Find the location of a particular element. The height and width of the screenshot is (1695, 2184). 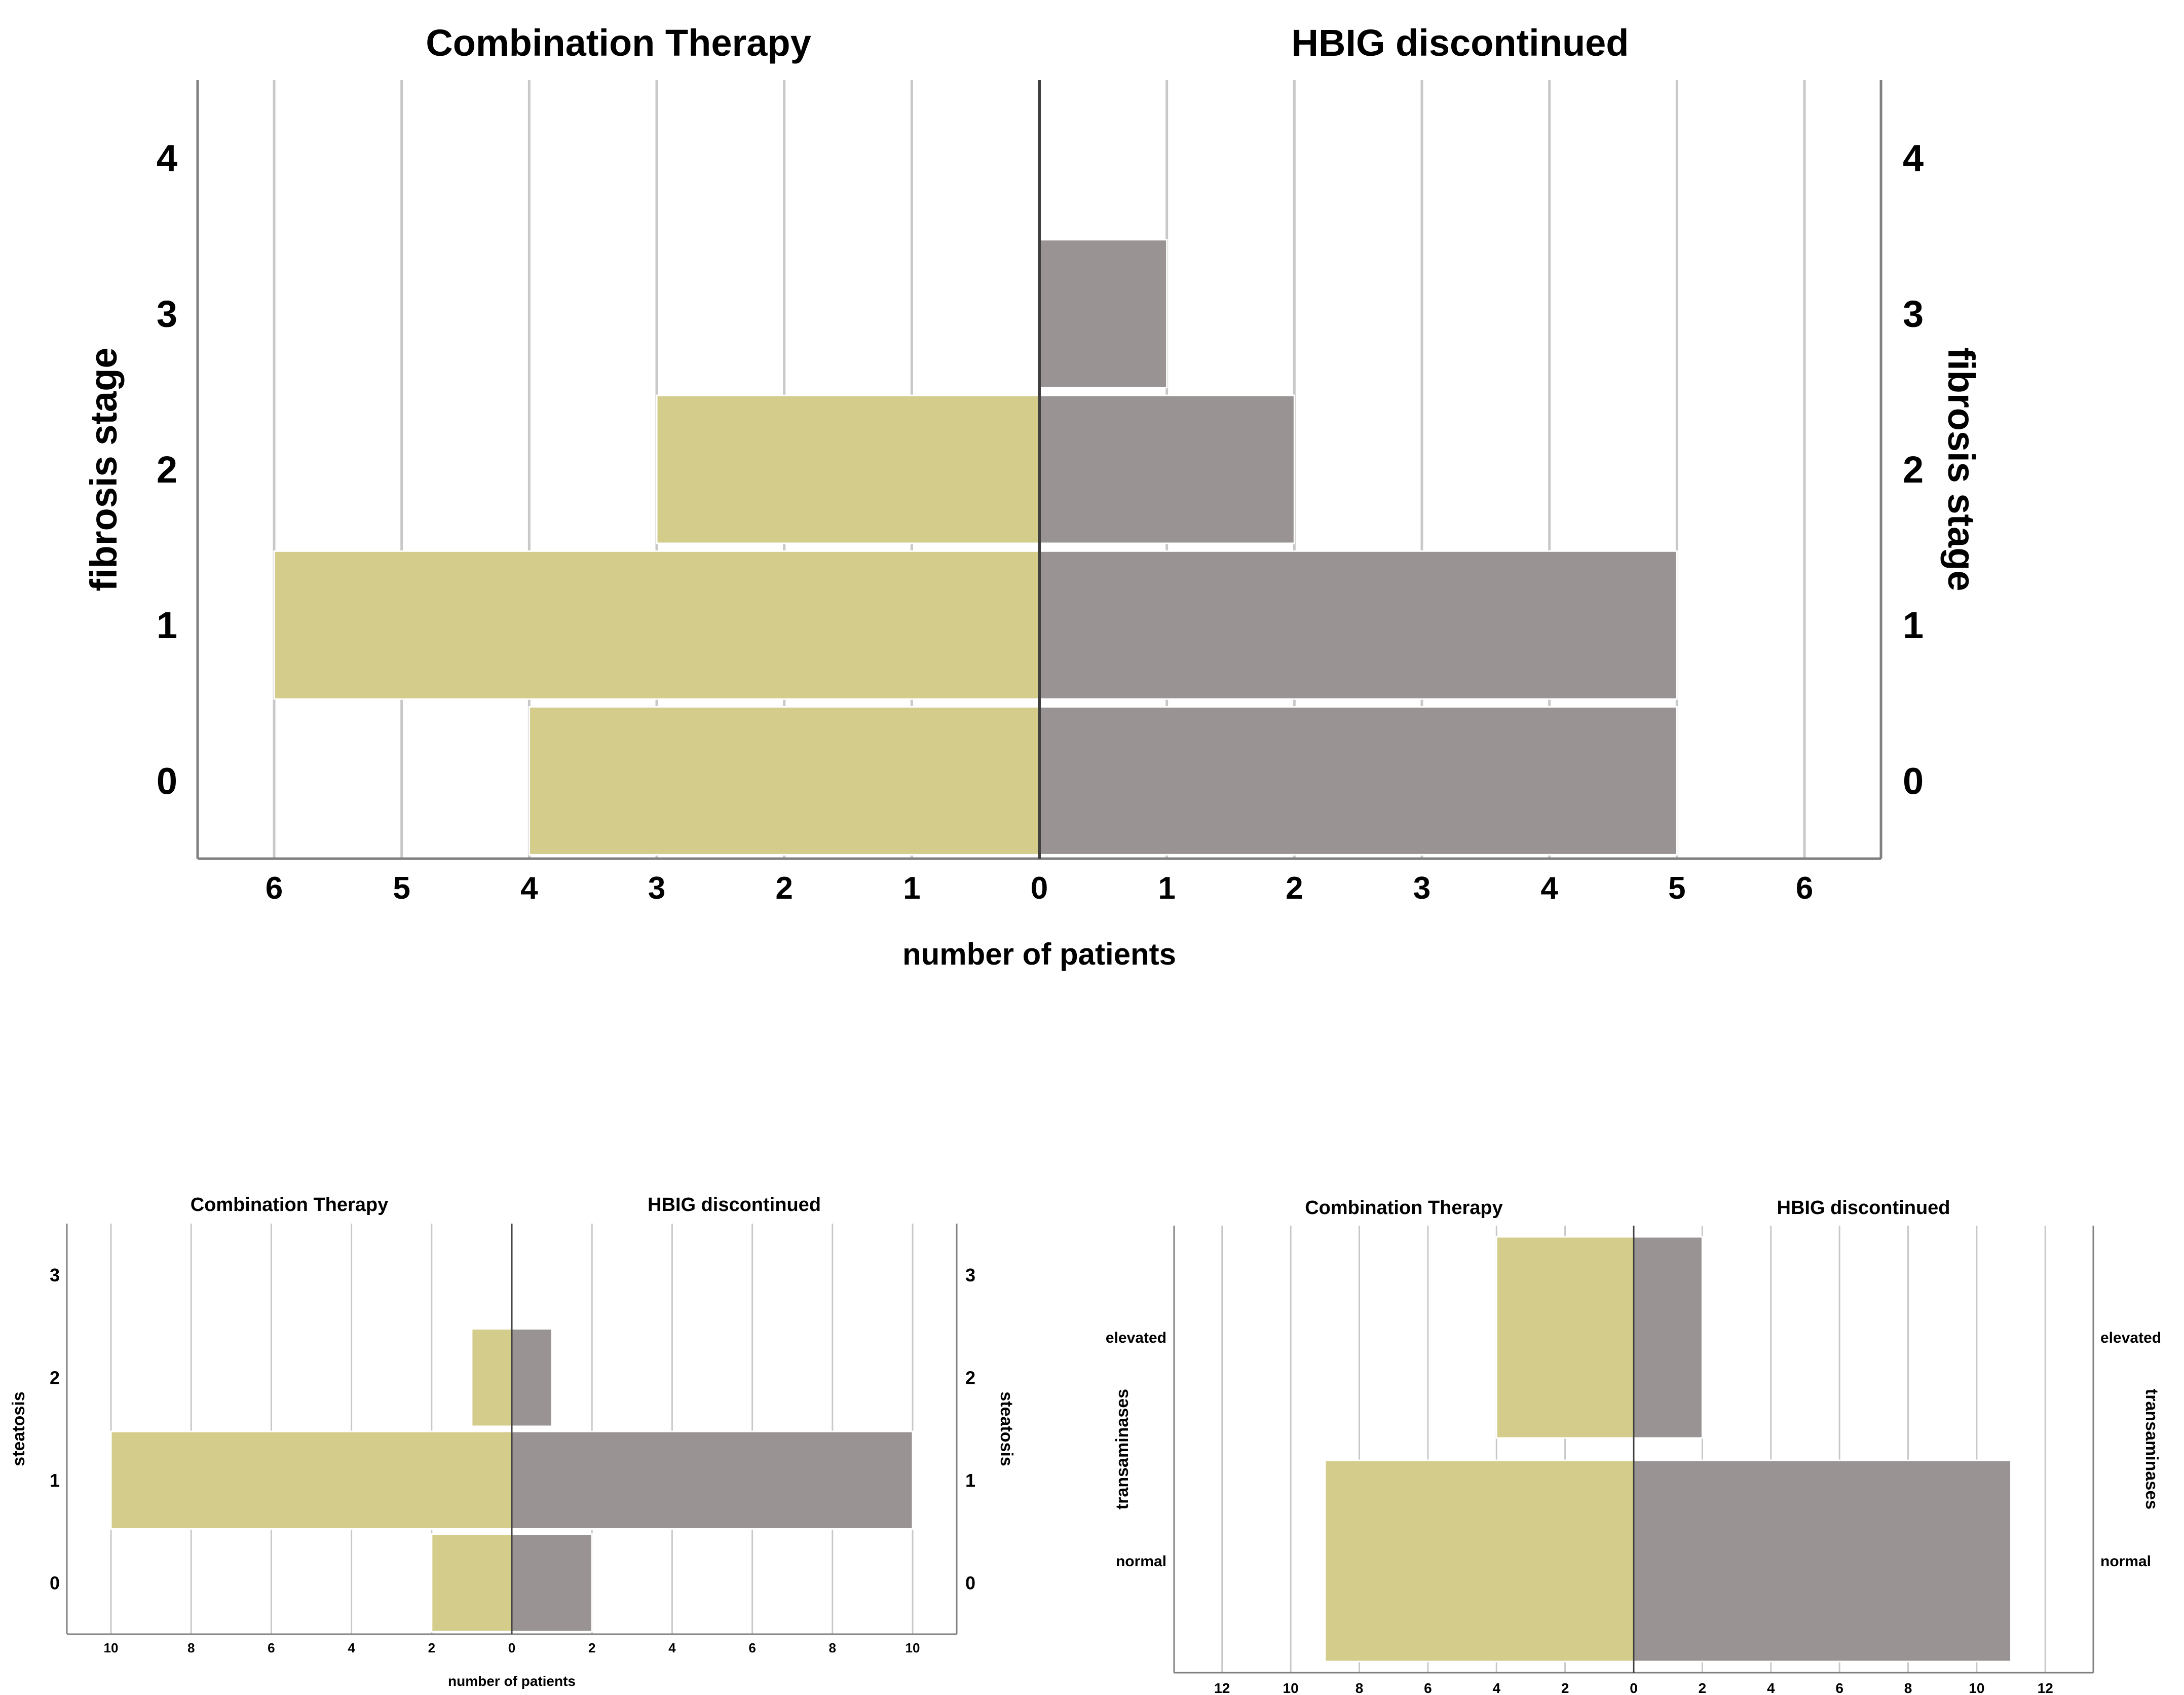

chart1-y-axis-label-right: fibrosis stage is located at coordinates (1961, 469).